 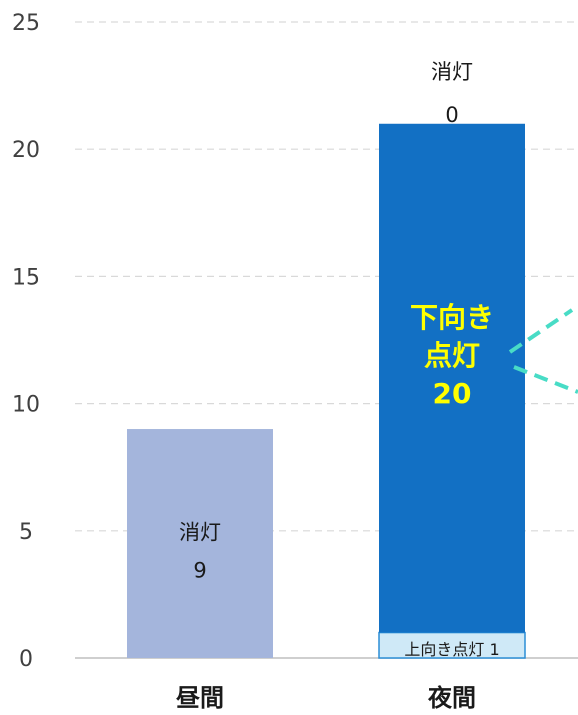 What do you see at coordinates (326, 698) in the screenshot?
I see `x-axis-category-labels: 昼間 夜間` at bounding box center [326, 698].